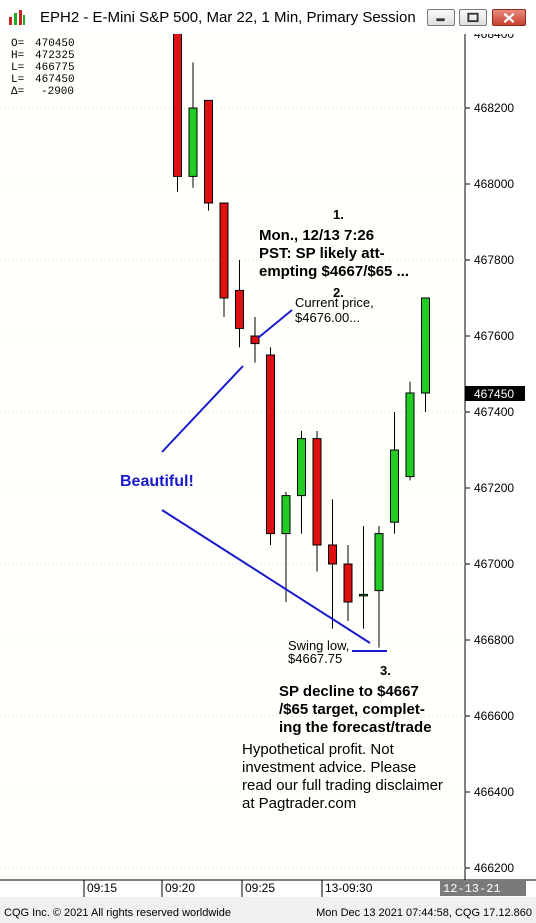 The width and height of the screenshot is (536, 923). What do you see at coordinates (494, 640) in the screenshot?
I see `y-tick-label: 466800` at bounding box center [494, 640].